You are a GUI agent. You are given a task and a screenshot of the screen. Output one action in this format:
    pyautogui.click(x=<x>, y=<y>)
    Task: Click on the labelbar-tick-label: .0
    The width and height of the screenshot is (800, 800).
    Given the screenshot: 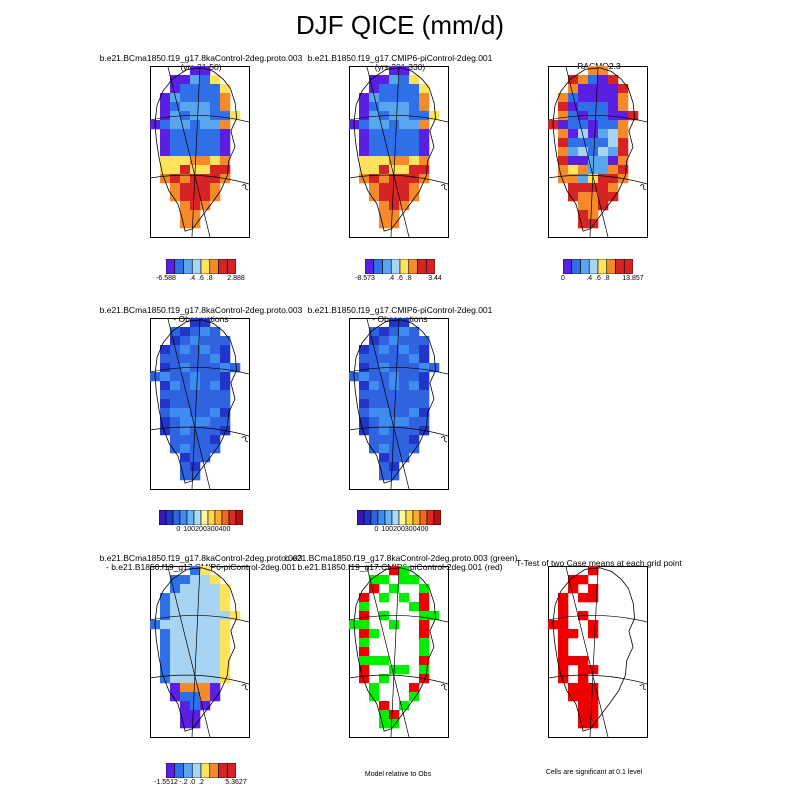 What is the action you would take?
    pyautogui.click(x=192, y=782)
    